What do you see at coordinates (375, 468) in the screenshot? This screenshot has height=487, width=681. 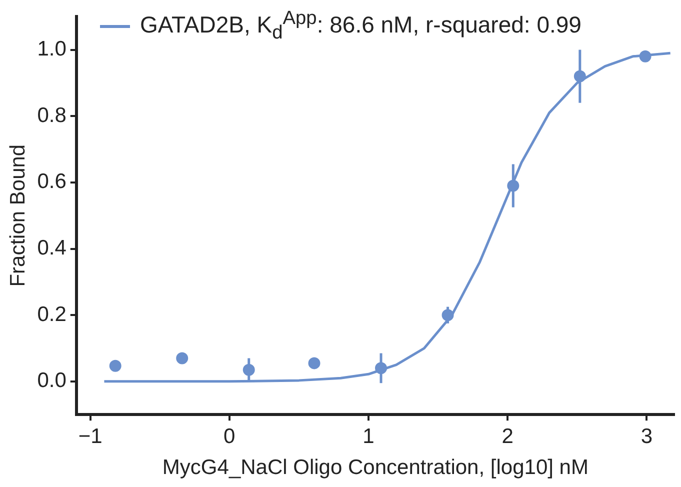 I see `x-axis-title: MycG4_NaCl Oligo Concentration, [log10] nM` at bounding box center [375, 468].